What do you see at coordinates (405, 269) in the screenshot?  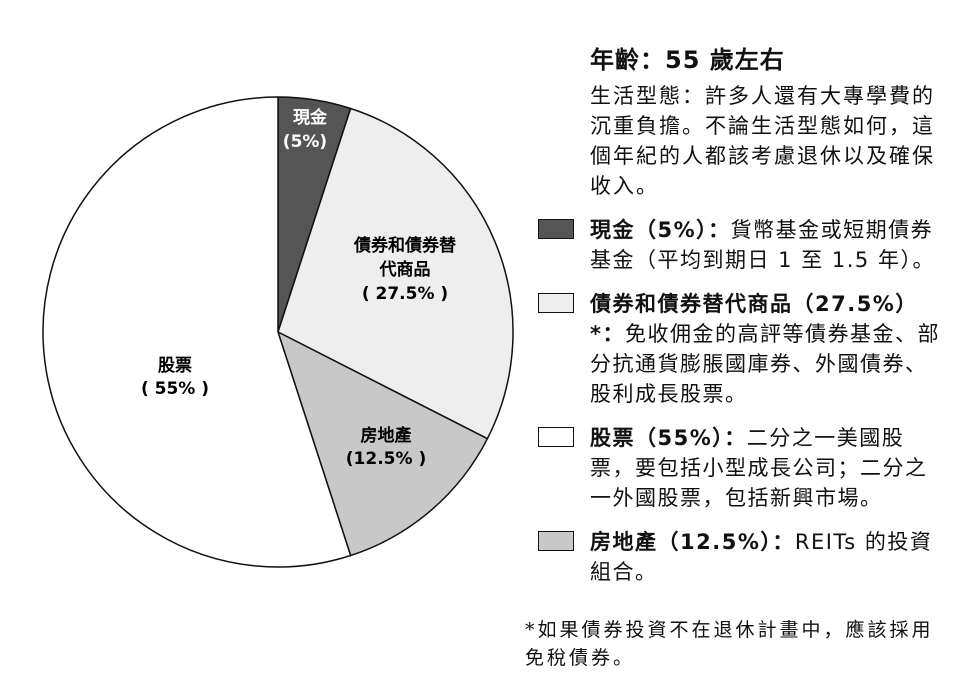 I see `slice-label-bonds-line2: 代商品` at bounding box center [405, 269].